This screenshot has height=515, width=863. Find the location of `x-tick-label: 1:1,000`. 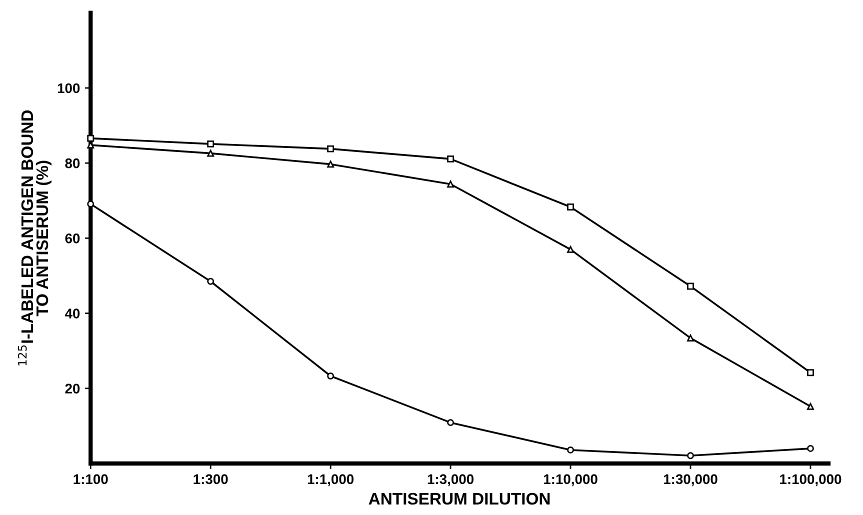

x-tick-label: 1:1,000 is located at coordinates (331, 480).